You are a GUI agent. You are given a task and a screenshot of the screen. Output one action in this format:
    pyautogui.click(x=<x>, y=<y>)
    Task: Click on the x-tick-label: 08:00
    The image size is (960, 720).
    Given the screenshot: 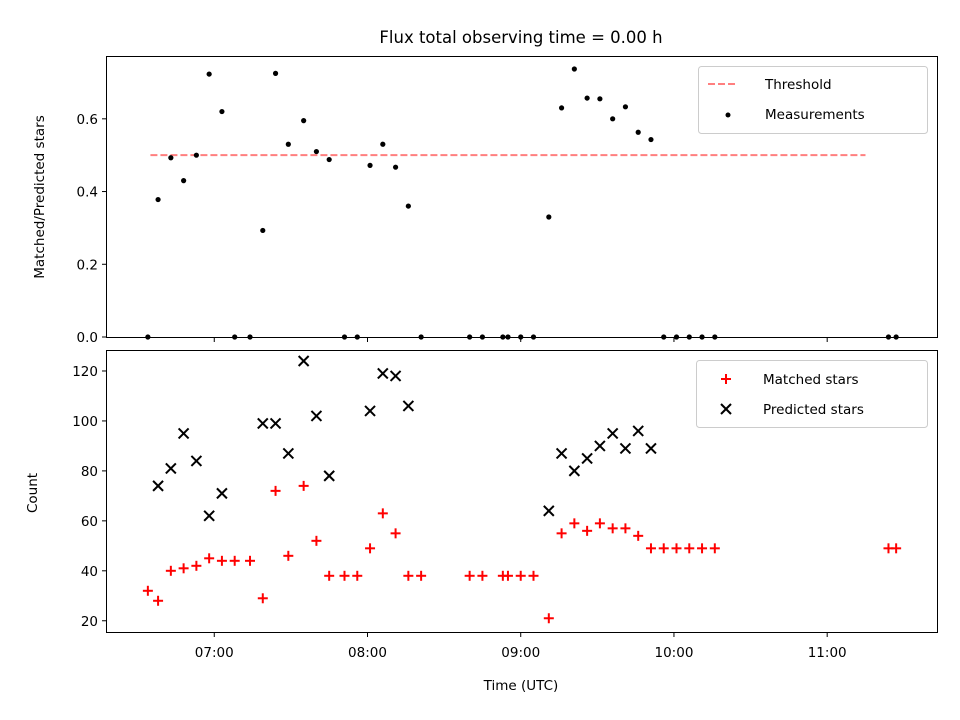 What is the action you would take?
    pyautogui.click(x=367, y=653)
    